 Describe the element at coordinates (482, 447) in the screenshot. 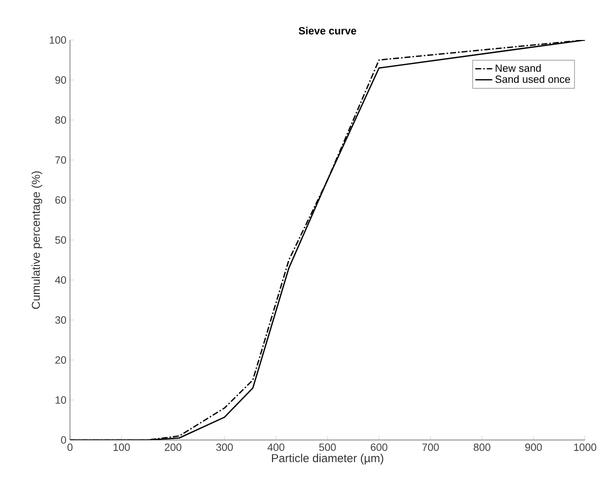

I see `x-tick-label: 800` at that location.